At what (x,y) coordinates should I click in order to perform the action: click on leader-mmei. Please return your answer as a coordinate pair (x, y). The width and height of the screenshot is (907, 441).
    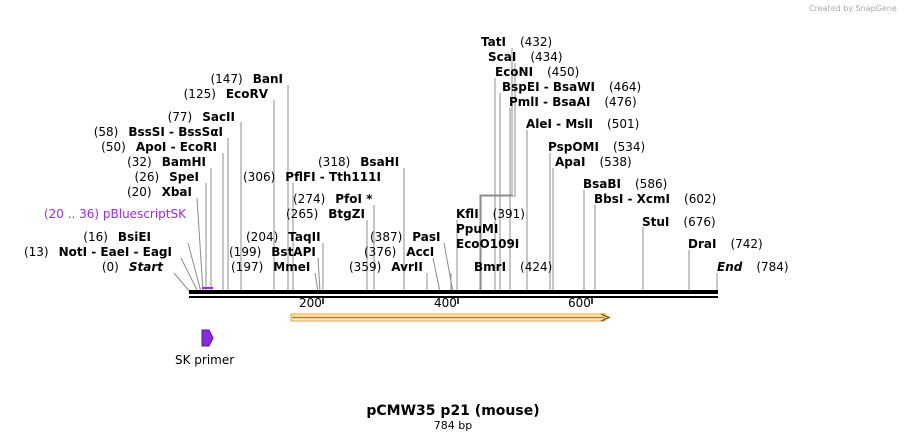
    Looking at the image, I should click on (316, 282).